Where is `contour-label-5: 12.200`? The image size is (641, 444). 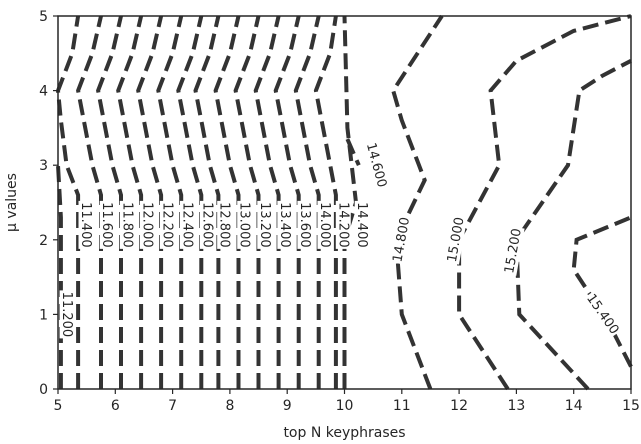 contour-label-5: 12.200 is located at coordinates (166, 225).